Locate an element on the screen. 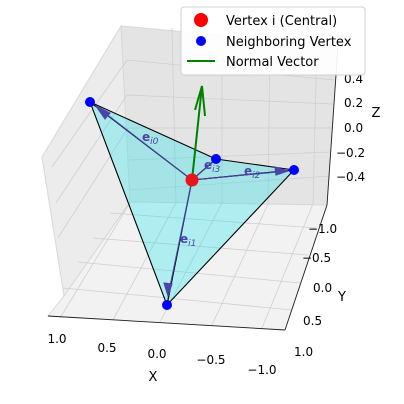  y-axis-label: Y is located at coordinates (341, 297).